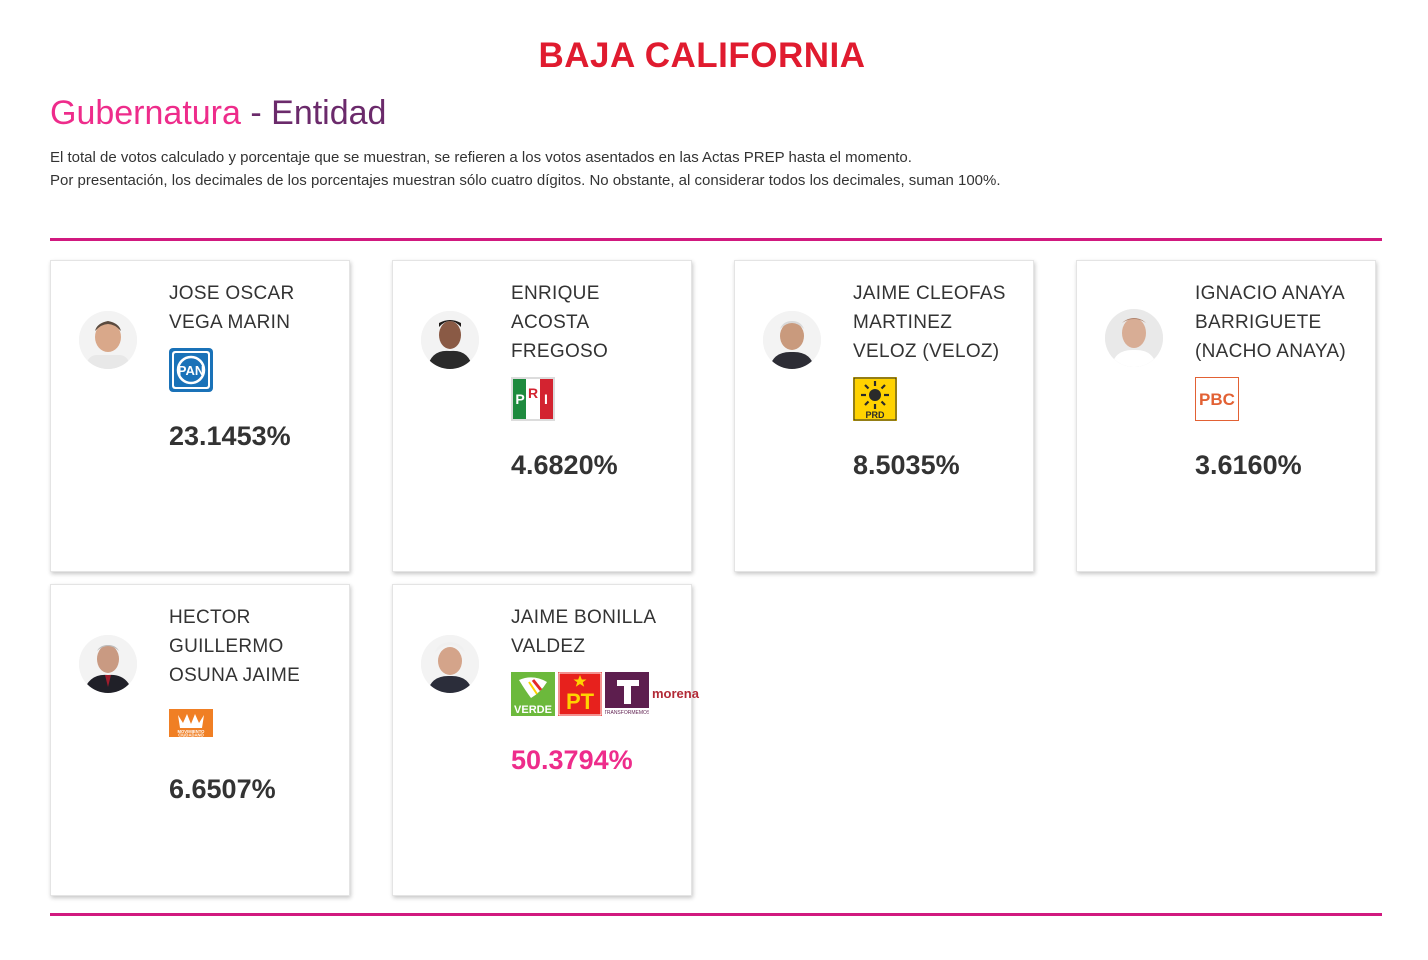  What do you see at coordinates (572, 760) in the screenshot?
I see `candidate-percentage: 50.3794%` at bounding box center [572, 760].